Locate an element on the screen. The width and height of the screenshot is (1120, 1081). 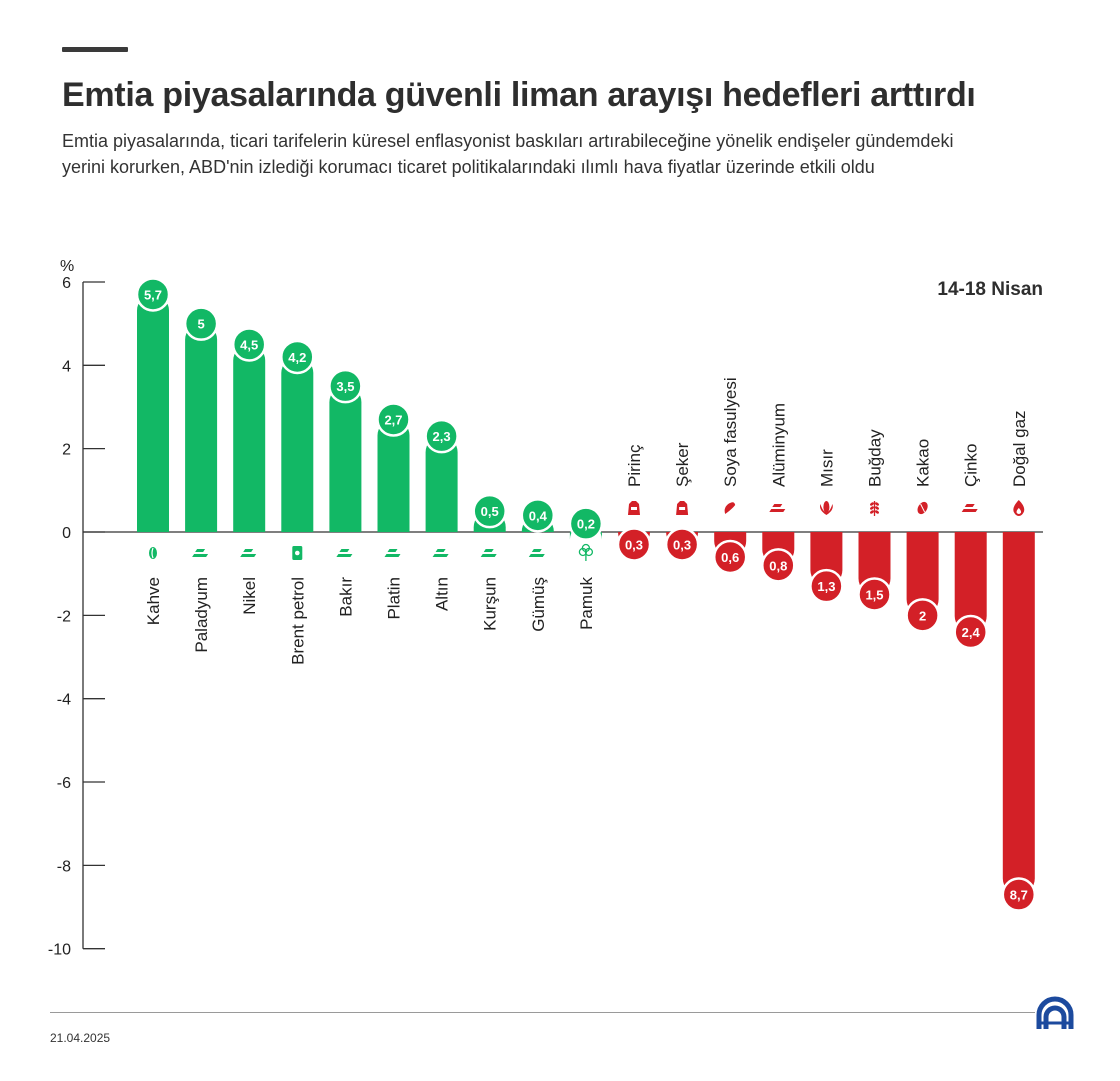
data-label: 0,2 is located at coordinates (586, 524).